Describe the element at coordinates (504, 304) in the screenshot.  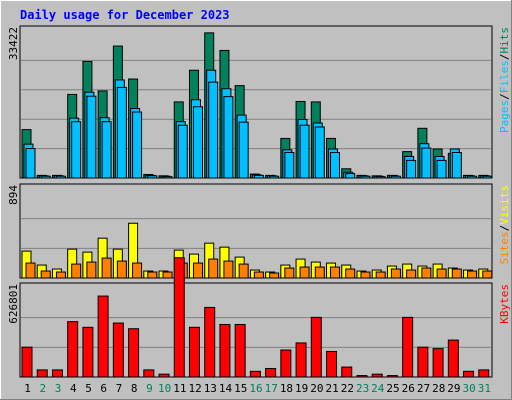
I see `legend-part: KBytes` at that location.